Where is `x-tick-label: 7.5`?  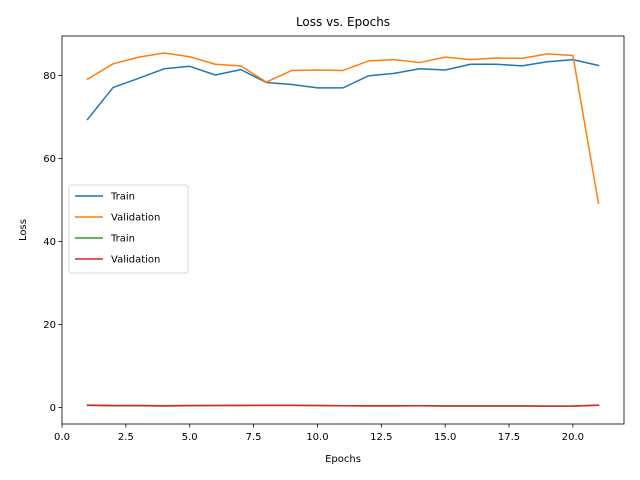 x-tick-label: 7.5 is located at coordinates (254, 437).